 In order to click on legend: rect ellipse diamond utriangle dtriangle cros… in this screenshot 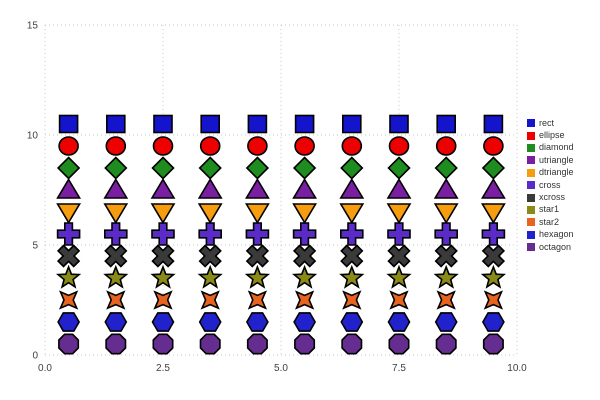, I will do `click(550, 185)`.